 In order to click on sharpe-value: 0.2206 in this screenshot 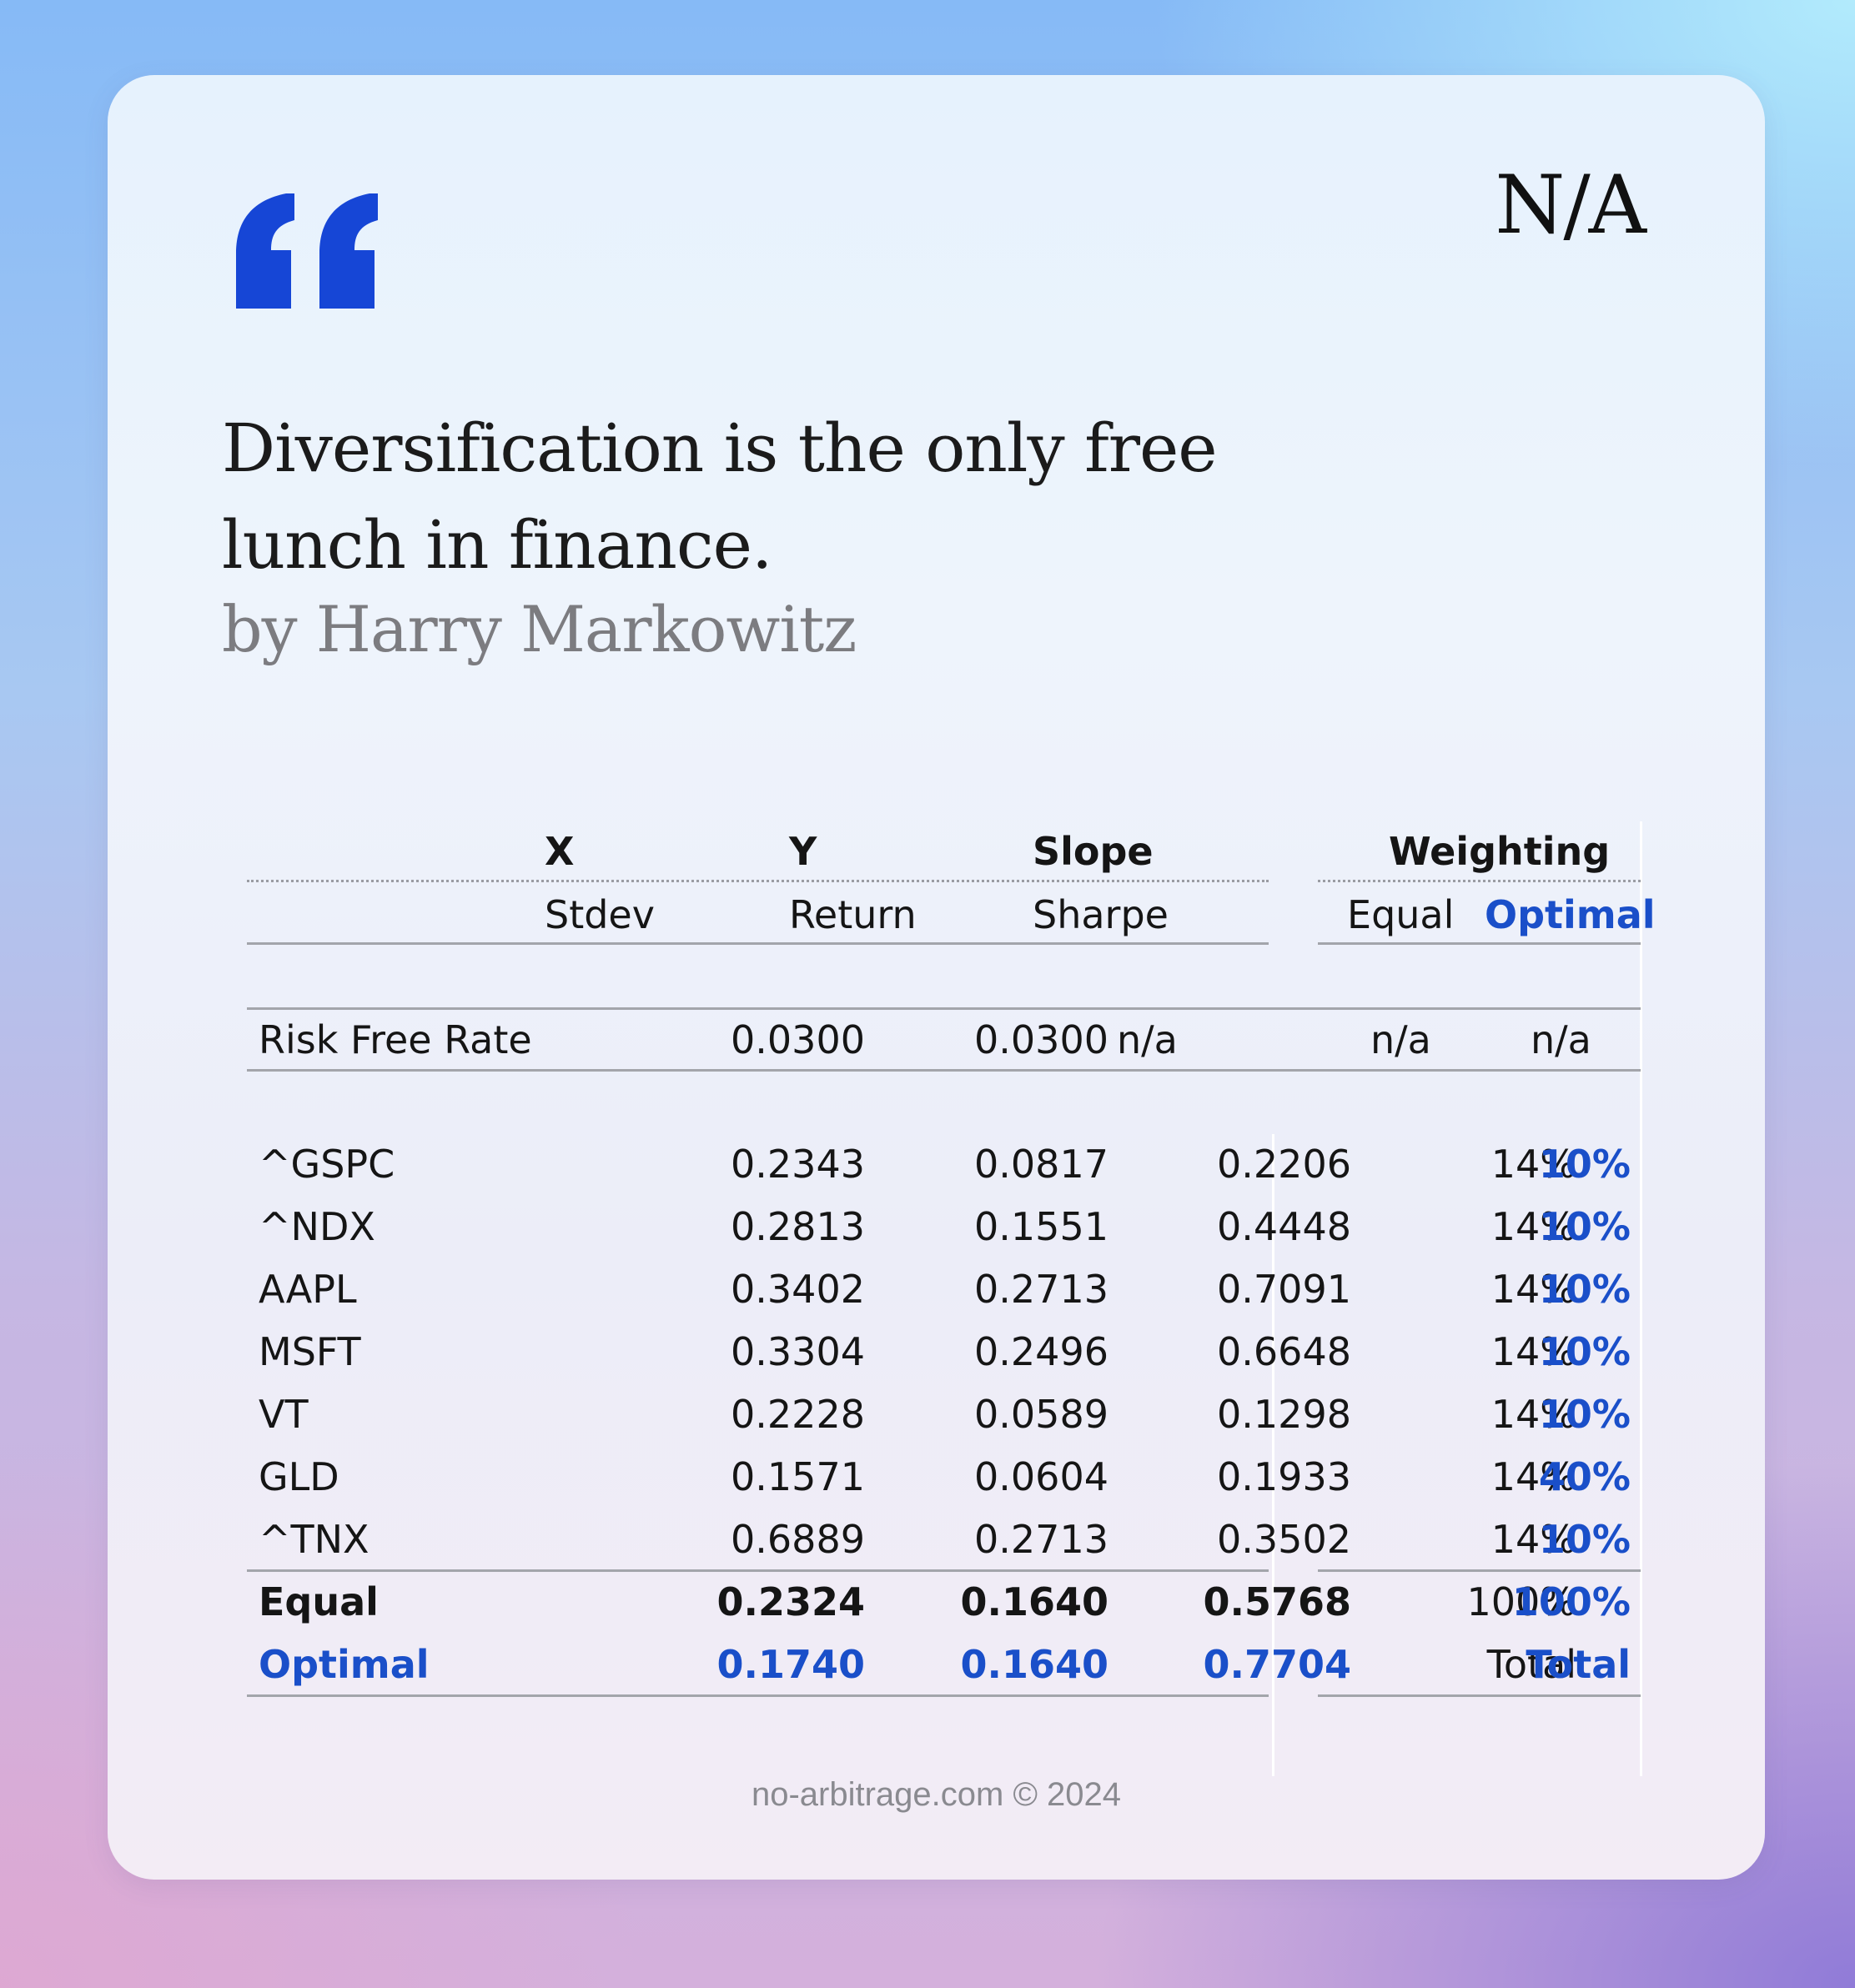, I will do `click(1284, 1165)`.